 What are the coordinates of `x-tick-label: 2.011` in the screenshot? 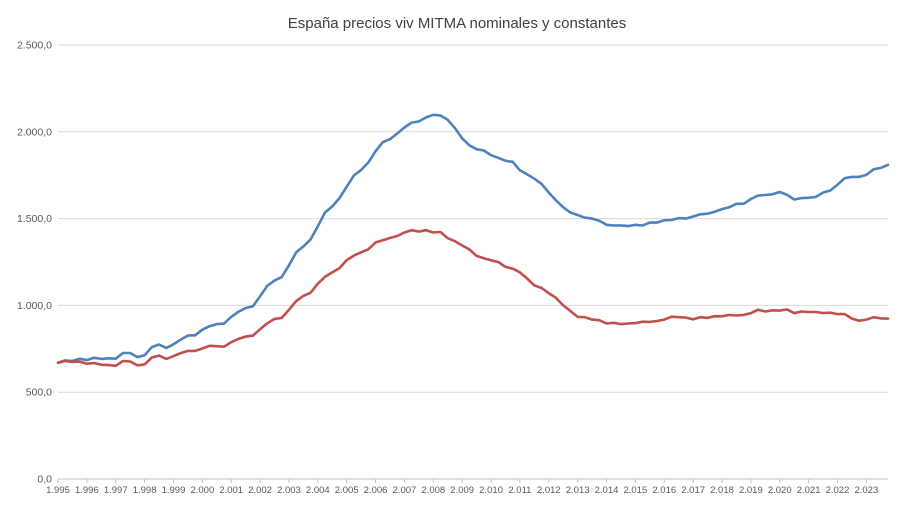 It's located at (519, 490).